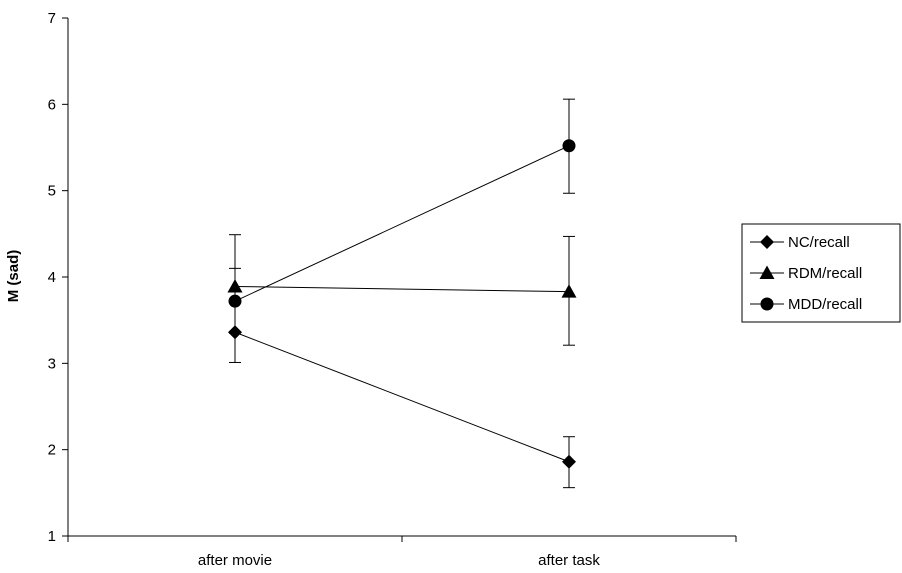 This screenshot has width=902, height=573. What do you see at coordinates (819, 242) in the screenshot?
I see `legend-label: NC/recall` at bounding box center [819, 242].